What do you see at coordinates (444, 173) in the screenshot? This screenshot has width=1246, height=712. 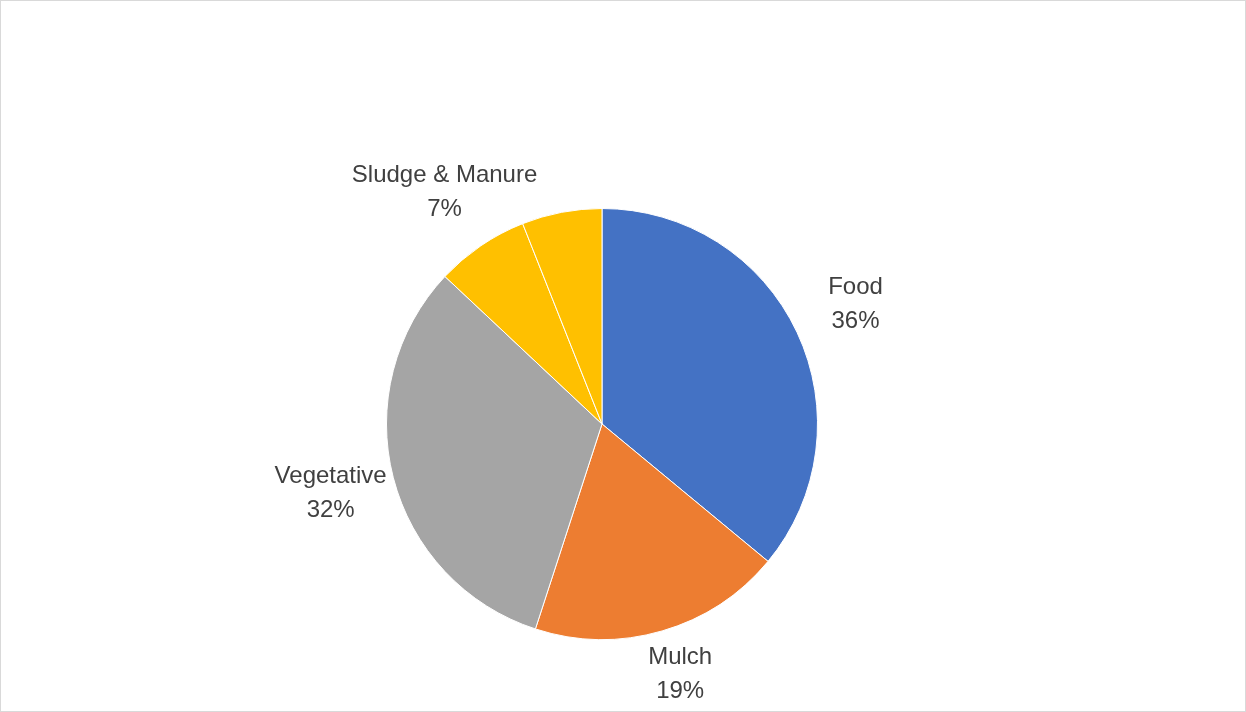 I see `slice-label: Sludge & Manure` at bounding box center [444, 173].